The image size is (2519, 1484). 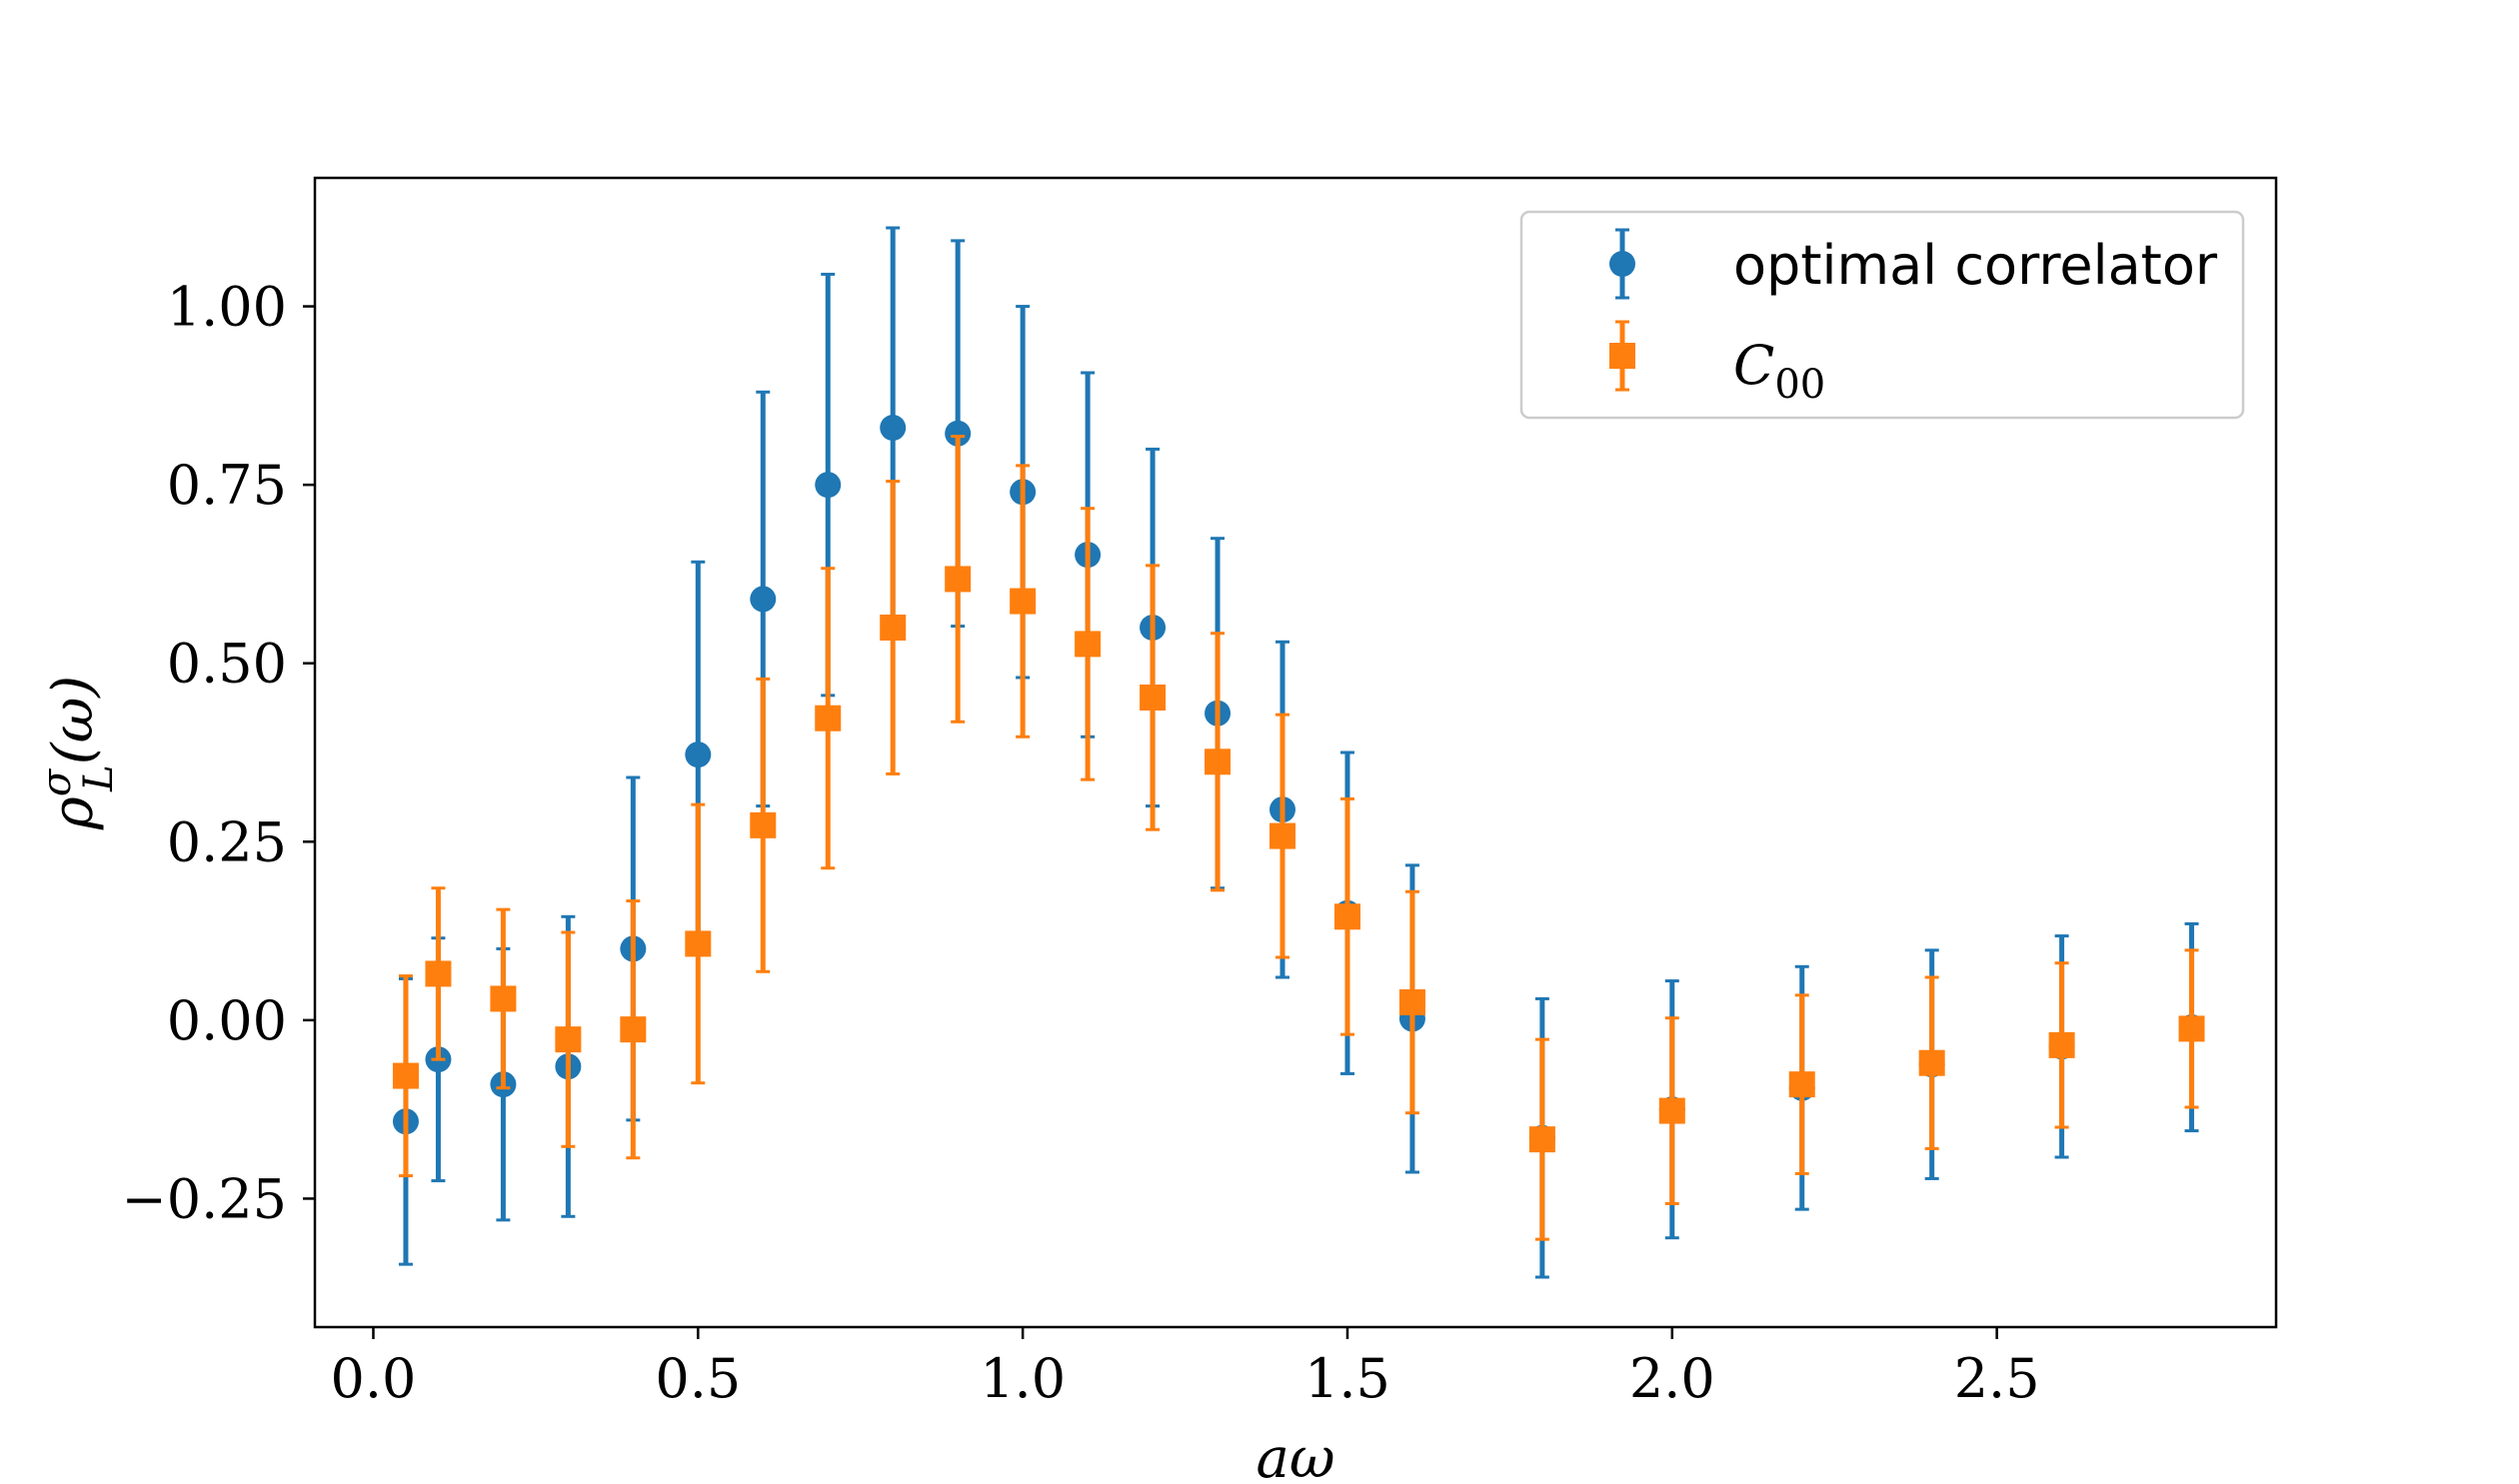 I want to click on x-tick-label: 1.5, so click(x=1347, y=1378).